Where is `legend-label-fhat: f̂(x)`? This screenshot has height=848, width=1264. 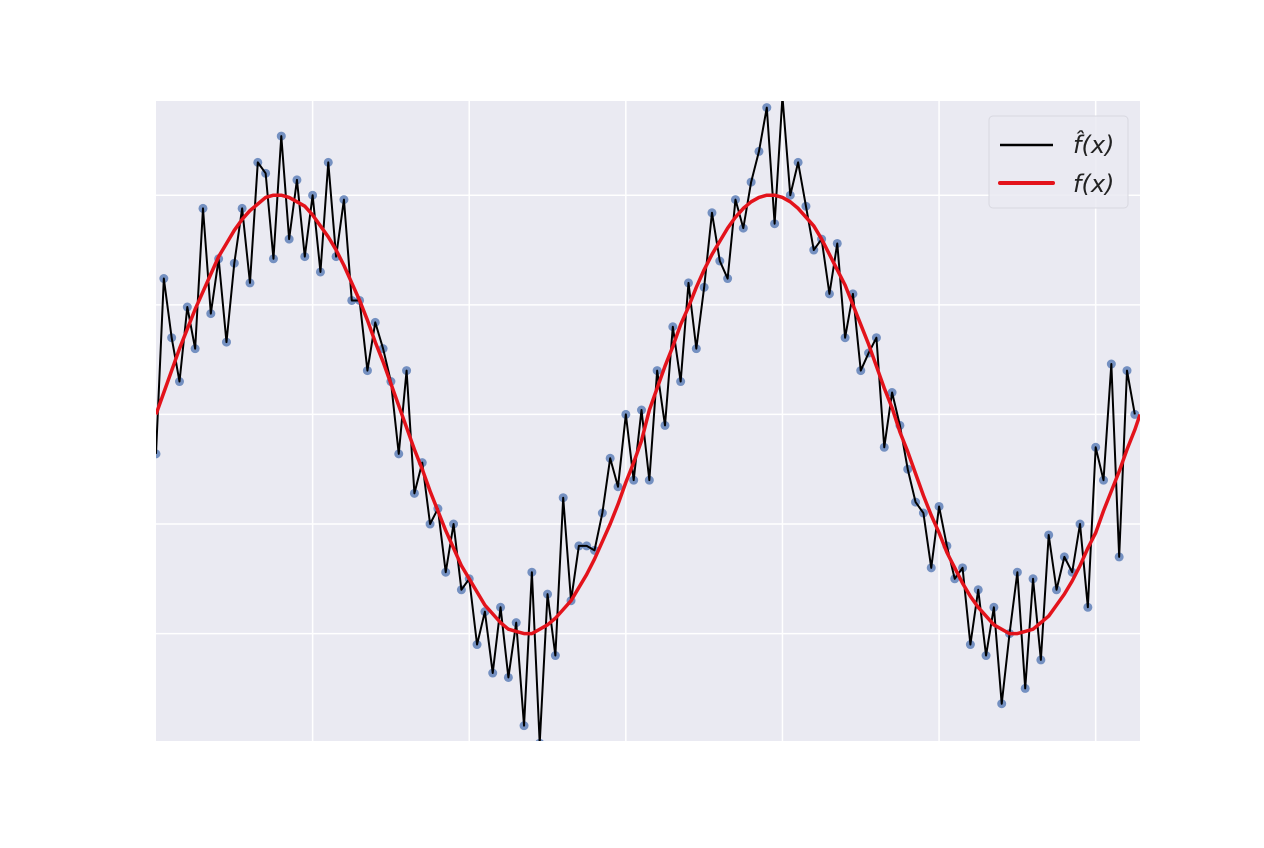
legend-label-fhat: f̂(x) is located at coordinates (1093, 145).